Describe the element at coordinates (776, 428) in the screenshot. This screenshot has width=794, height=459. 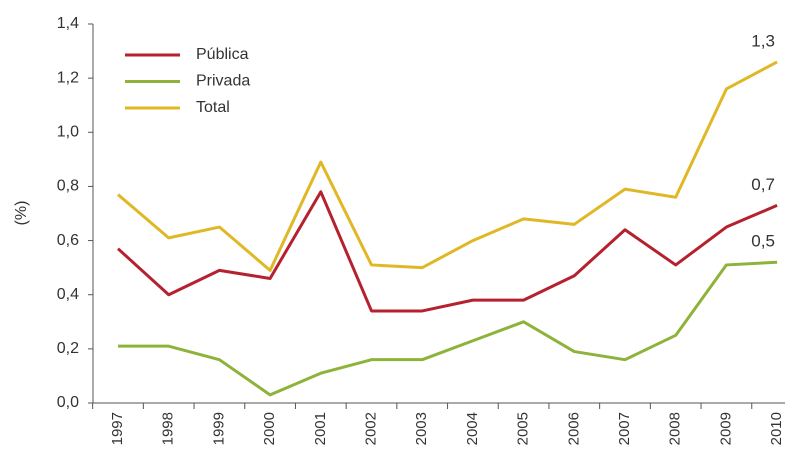
I see `x-tick-label: 2010` at that location.